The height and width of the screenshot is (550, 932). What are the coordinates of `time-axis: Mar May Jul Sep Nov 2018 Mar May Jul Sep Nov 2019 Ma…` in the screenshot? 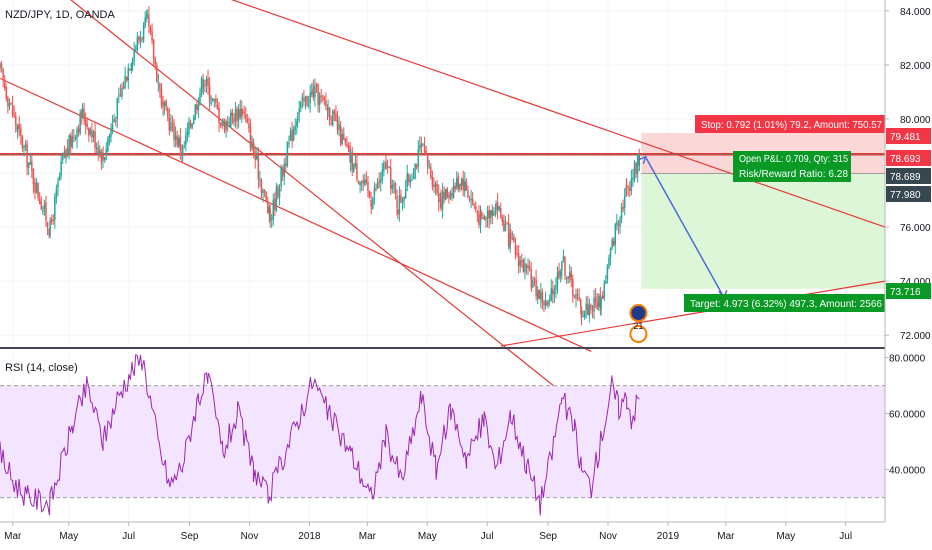 It's located at (442, 531).